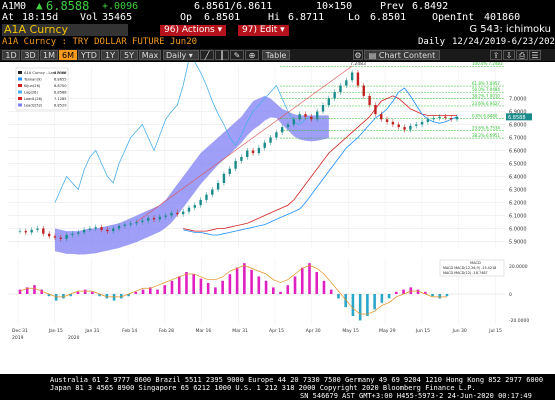  What do you see at coordinates (39, 6) in the screenshot?
I see `arrow-up-icon: ▲` at bounding box center [39, 6].